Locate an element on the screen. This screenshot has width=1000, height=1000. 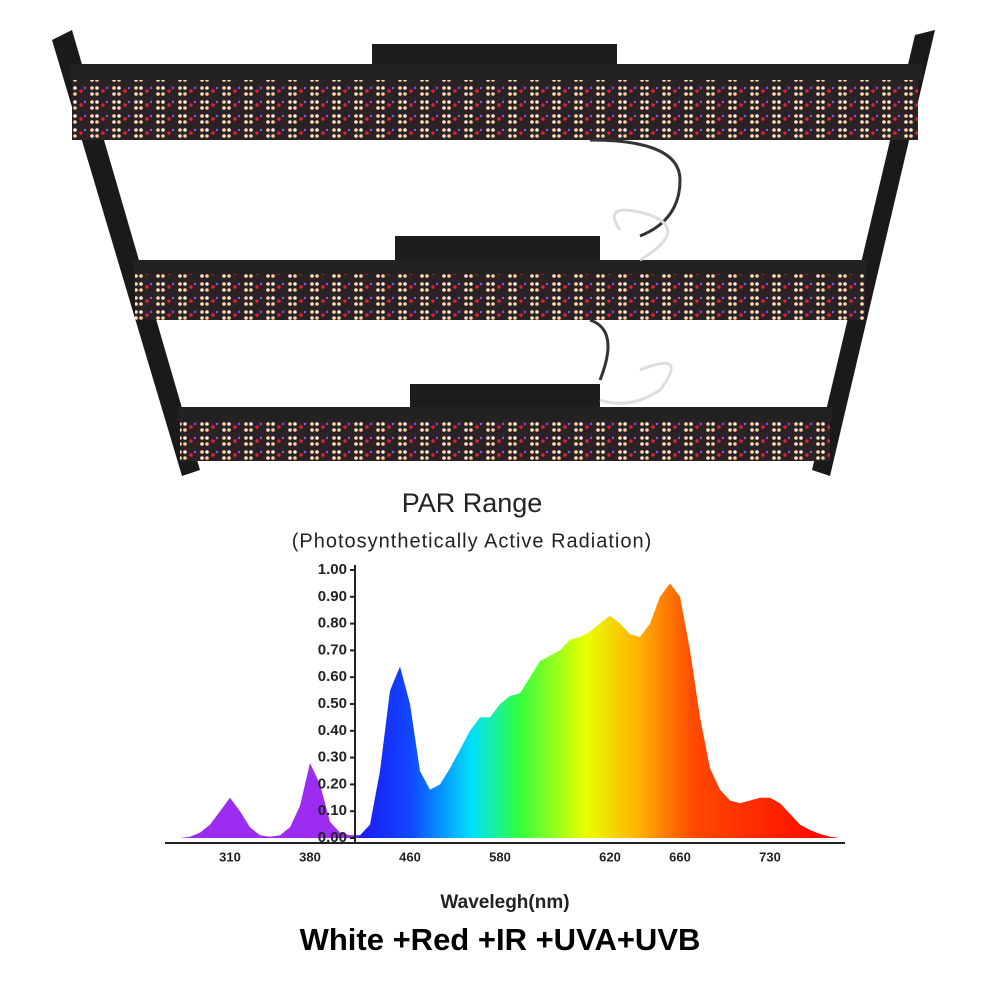
chart-title: PAR Range is located at coordinates (472, 503).